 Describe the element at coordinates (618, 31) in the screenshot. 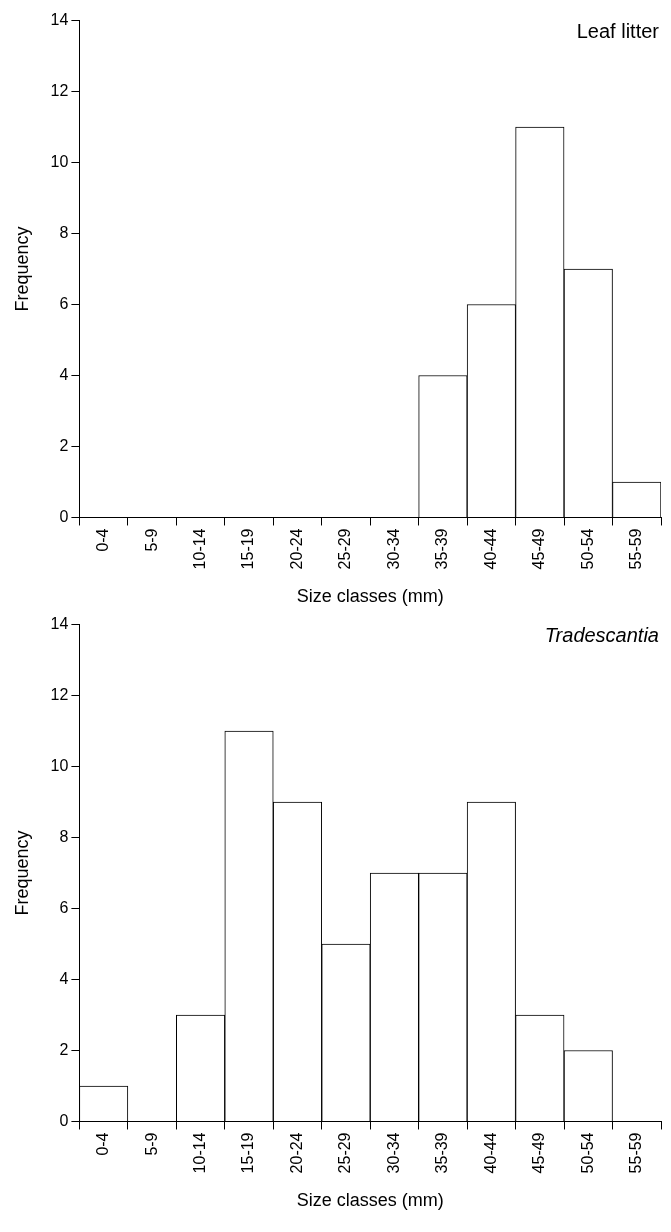

I see `chart-title: Leaf litter` at that location.